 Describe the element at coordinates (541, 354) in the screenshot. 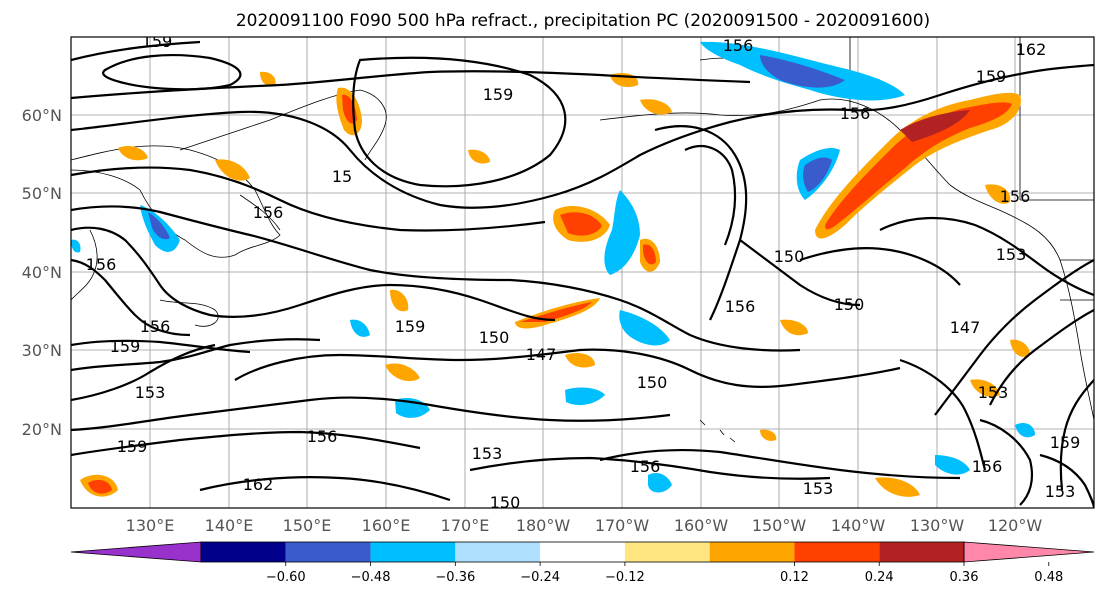

I see `contour-label: 147` at that location.